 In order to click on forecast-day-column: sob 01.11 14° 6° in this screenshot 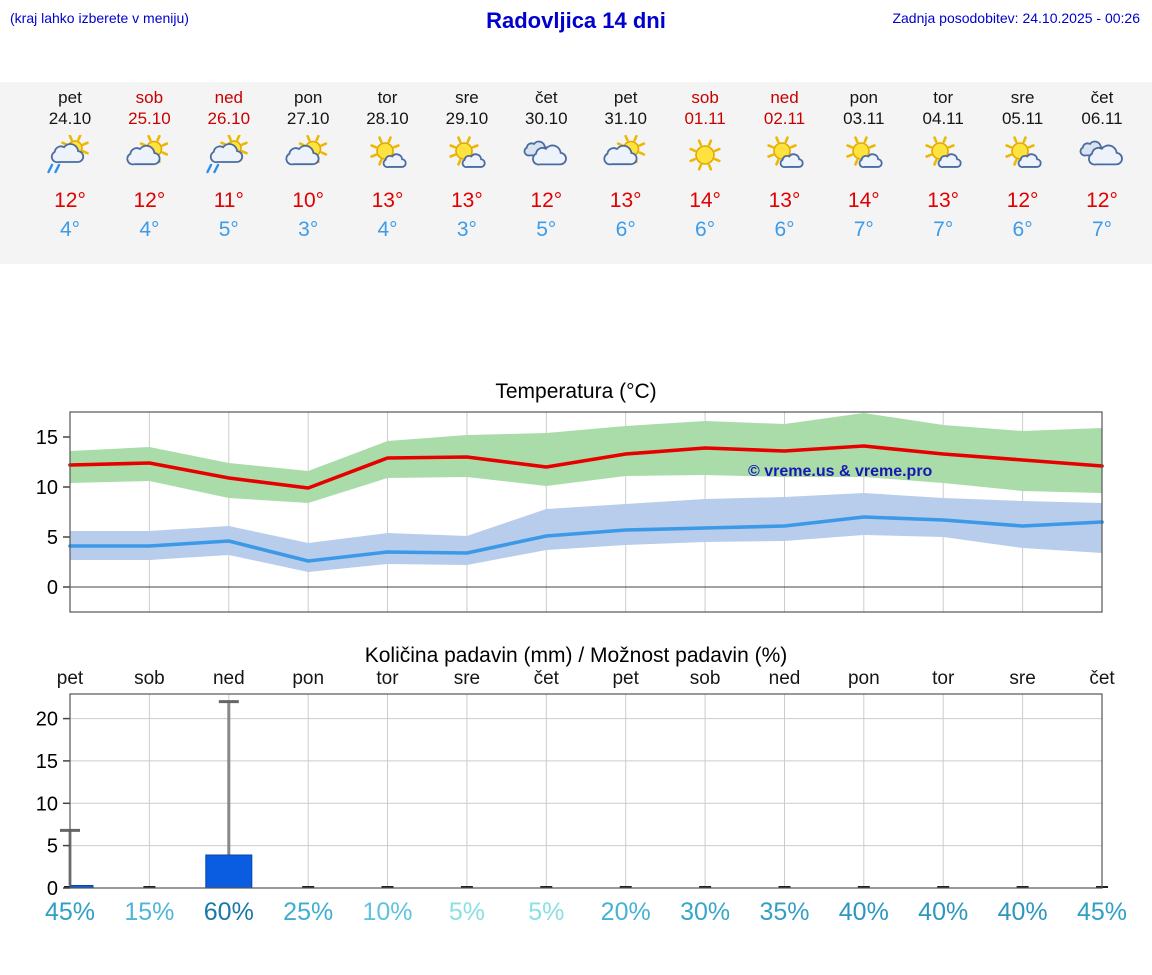, I will do `click(705, 165)`.